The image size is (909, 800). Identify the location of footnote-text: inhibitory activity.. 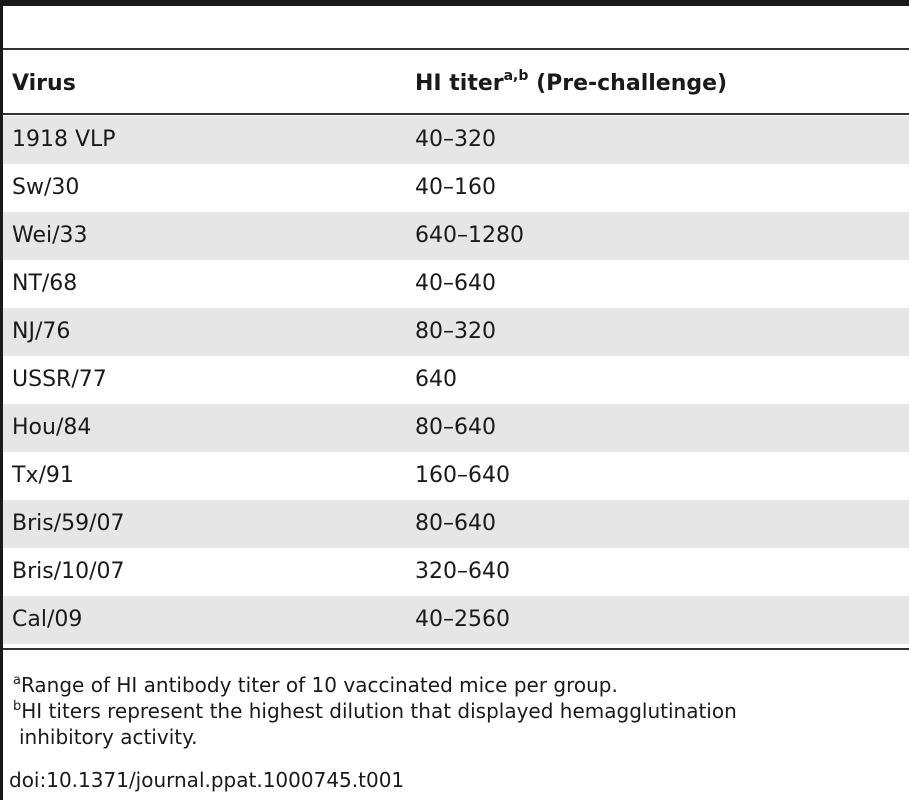
(108, 737).